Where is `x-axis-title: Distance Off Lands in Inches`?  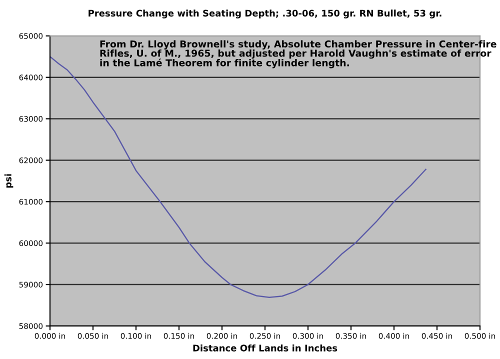
x-axis-title: Distance Off Lands in Inches is located at coordinates (265, 348).